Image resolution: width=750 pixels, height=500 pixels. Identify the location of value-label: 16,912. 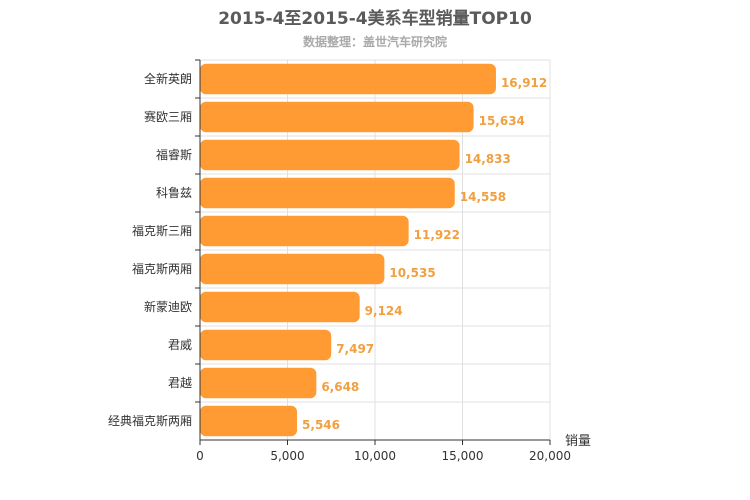
(524, 83).